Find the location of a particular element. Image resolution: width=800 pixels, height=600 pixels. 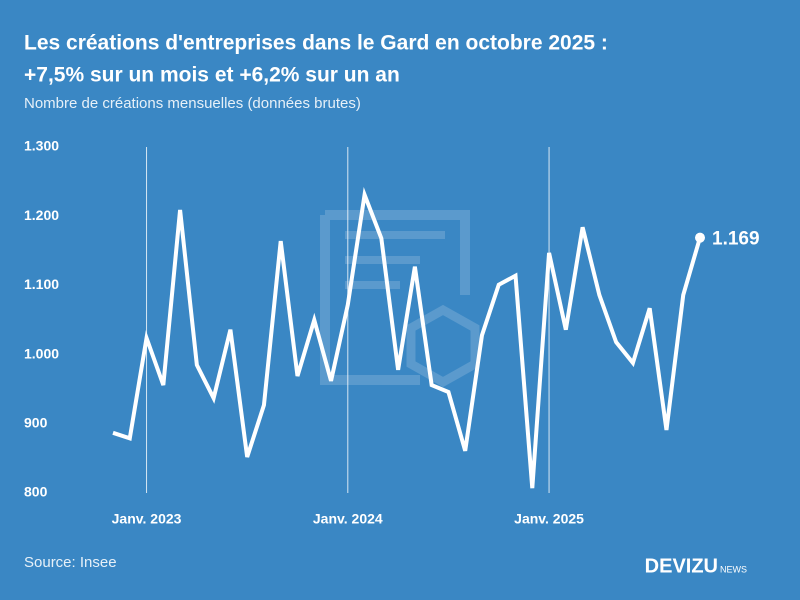

brand: DEVIZU is located at coordinates (681, 566).